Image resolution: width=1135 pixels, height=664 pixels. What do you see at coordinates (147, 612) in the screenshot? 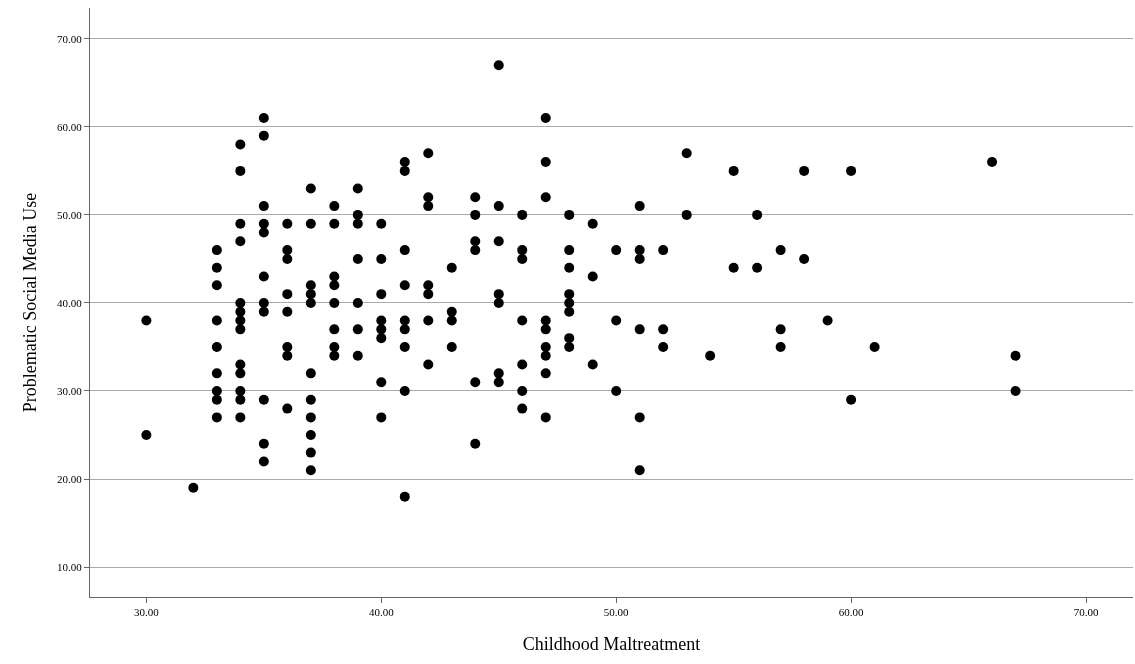
I see `x-tick-label: 30.00` at bounding box center [147, 612].